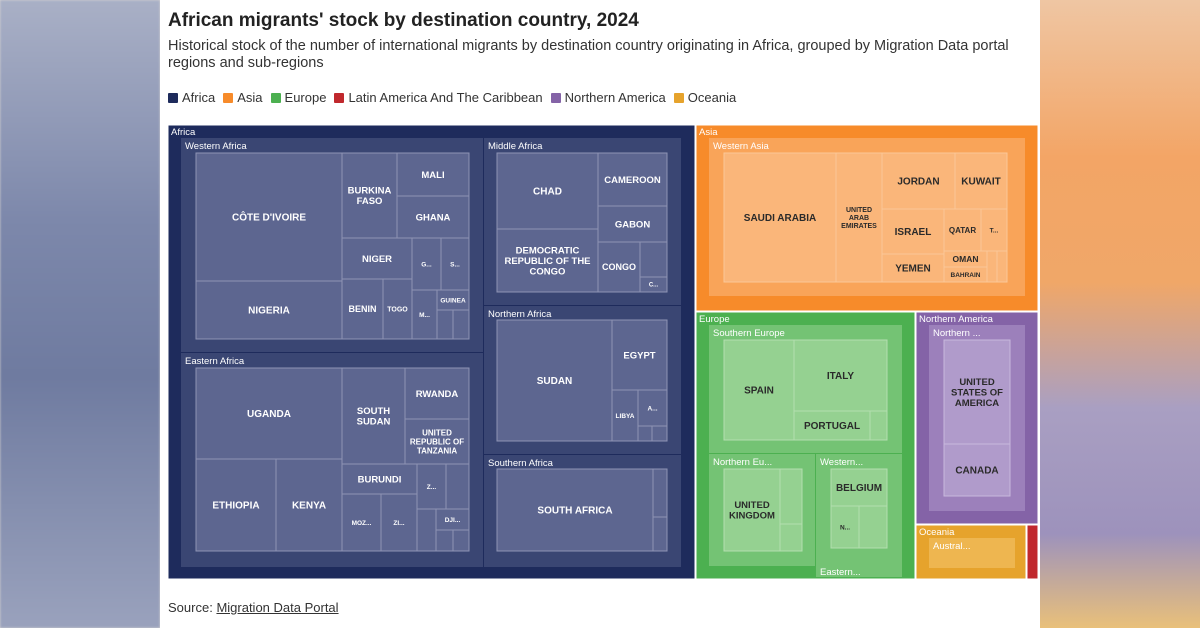 The width and height of the screenshot is (1200, 628). Describe the element at coordinates (972, 553) in the screenshot. I see `subregion-austral` at that location.